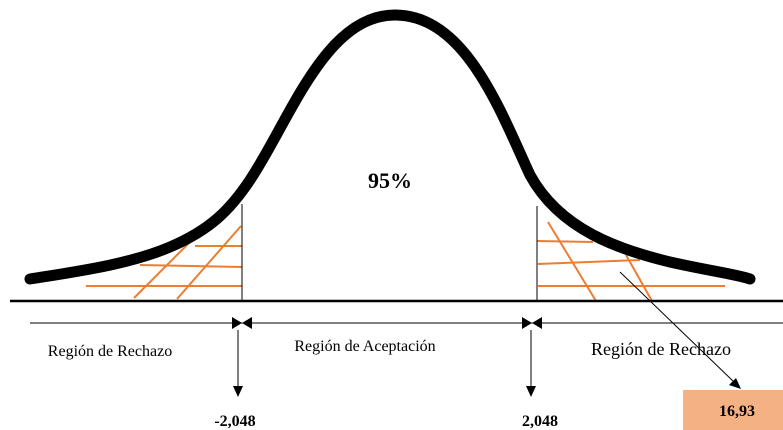  I want to click on region-span-line, so click(406, 323).